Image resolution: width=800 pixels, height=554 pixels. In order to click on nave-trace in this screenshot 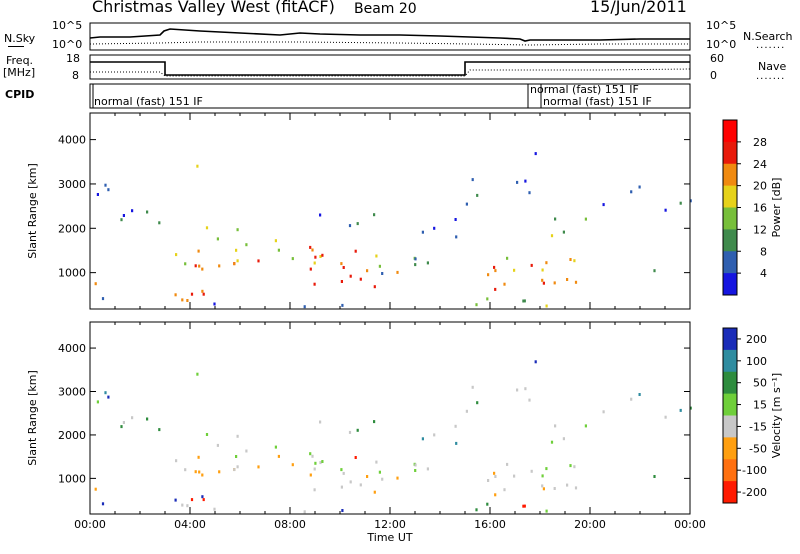, I will do `click(390, 72)`.